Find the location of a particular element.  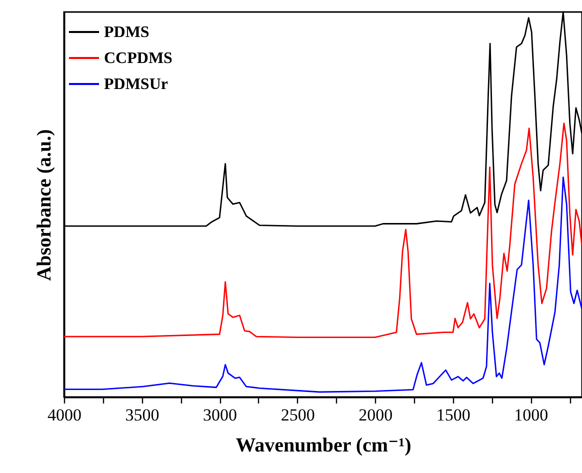

x-tick-label: 3500 is located at coordinates (142, 415).